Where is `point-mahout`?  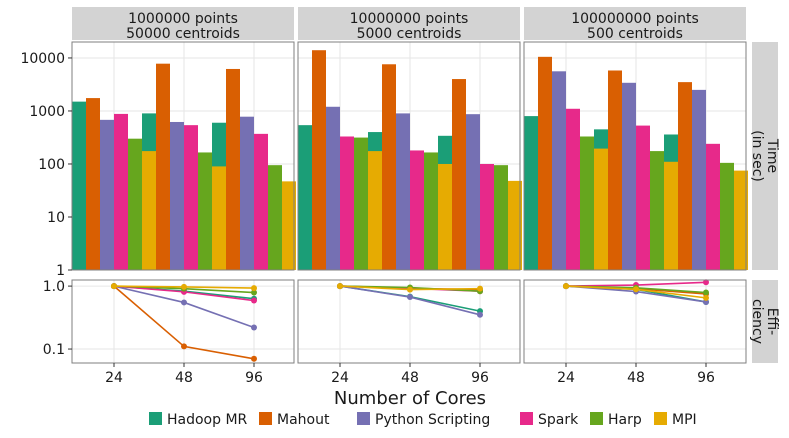 point-mahout is located at coordinates (184, 346).